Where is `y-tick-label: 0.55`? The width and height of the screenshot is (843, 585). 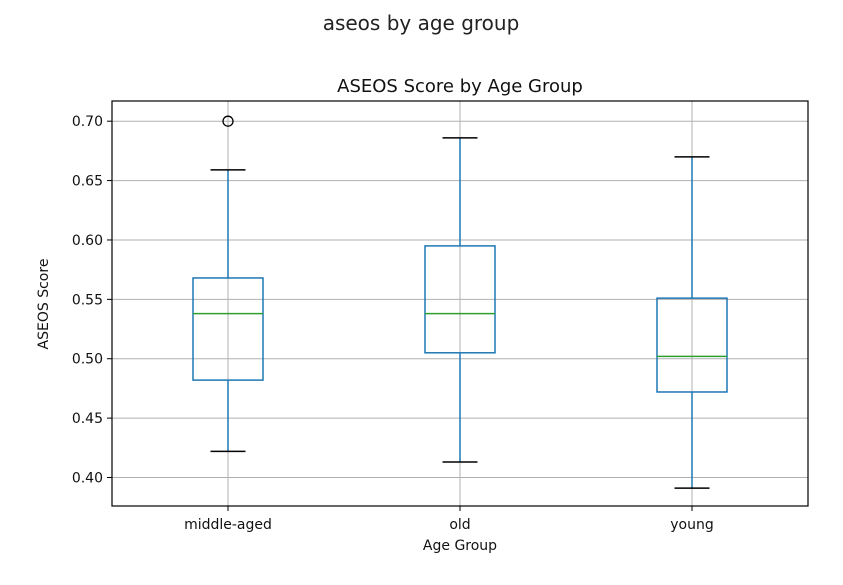 y-tick-label: 0.55 is located at coordinates (87, 300).